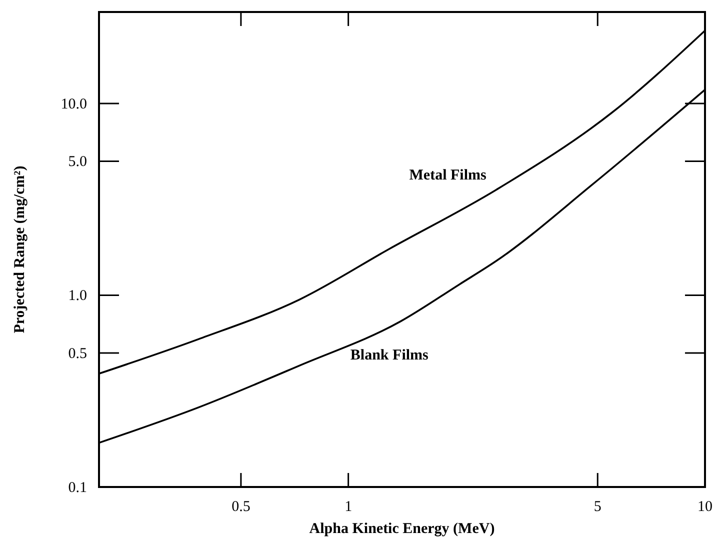  I want to click on x-tick-label: 1, so click(348, 507).